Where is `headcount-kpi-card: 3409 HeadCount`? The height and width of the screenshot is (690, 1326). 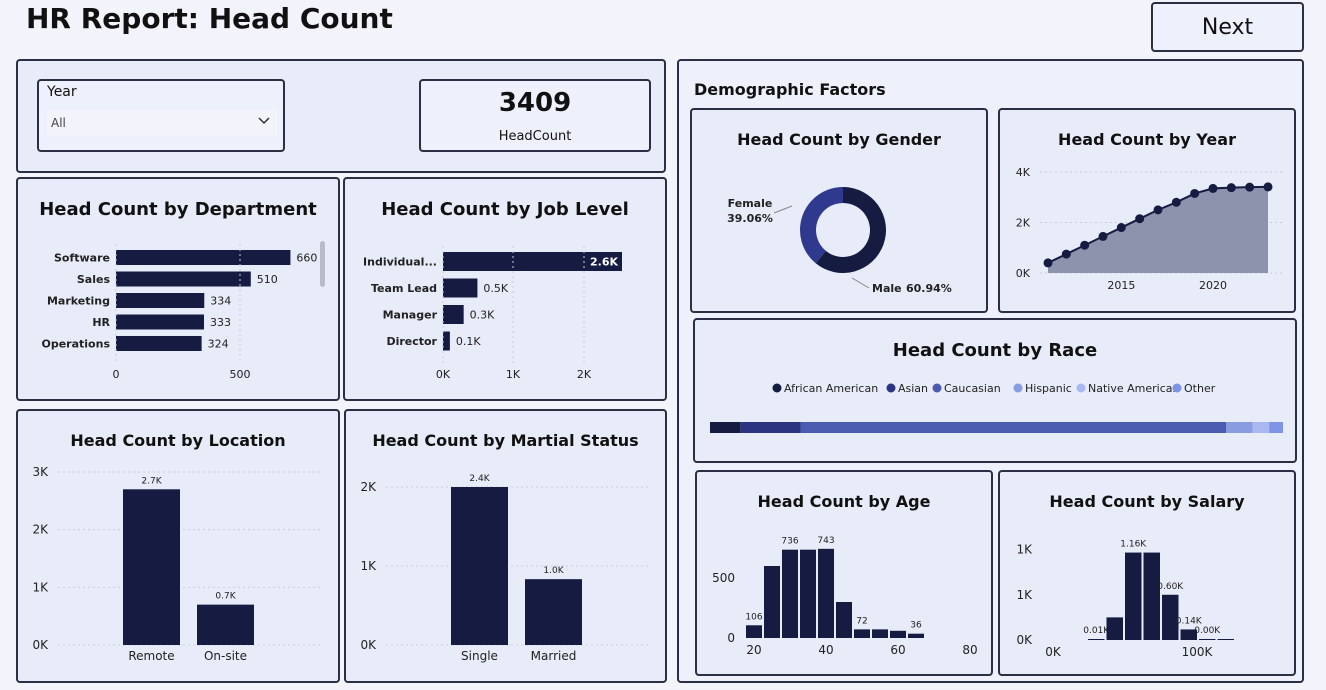 headcount-kpi-card: 3409 HeadCount is located at coordinates (535, 115).